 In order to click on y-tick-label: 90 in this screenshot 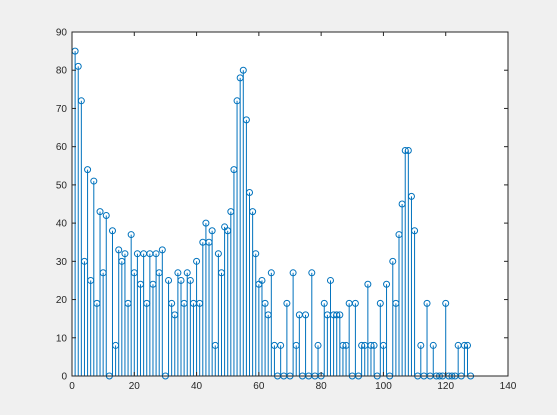, I will do `click(62, 33)`.